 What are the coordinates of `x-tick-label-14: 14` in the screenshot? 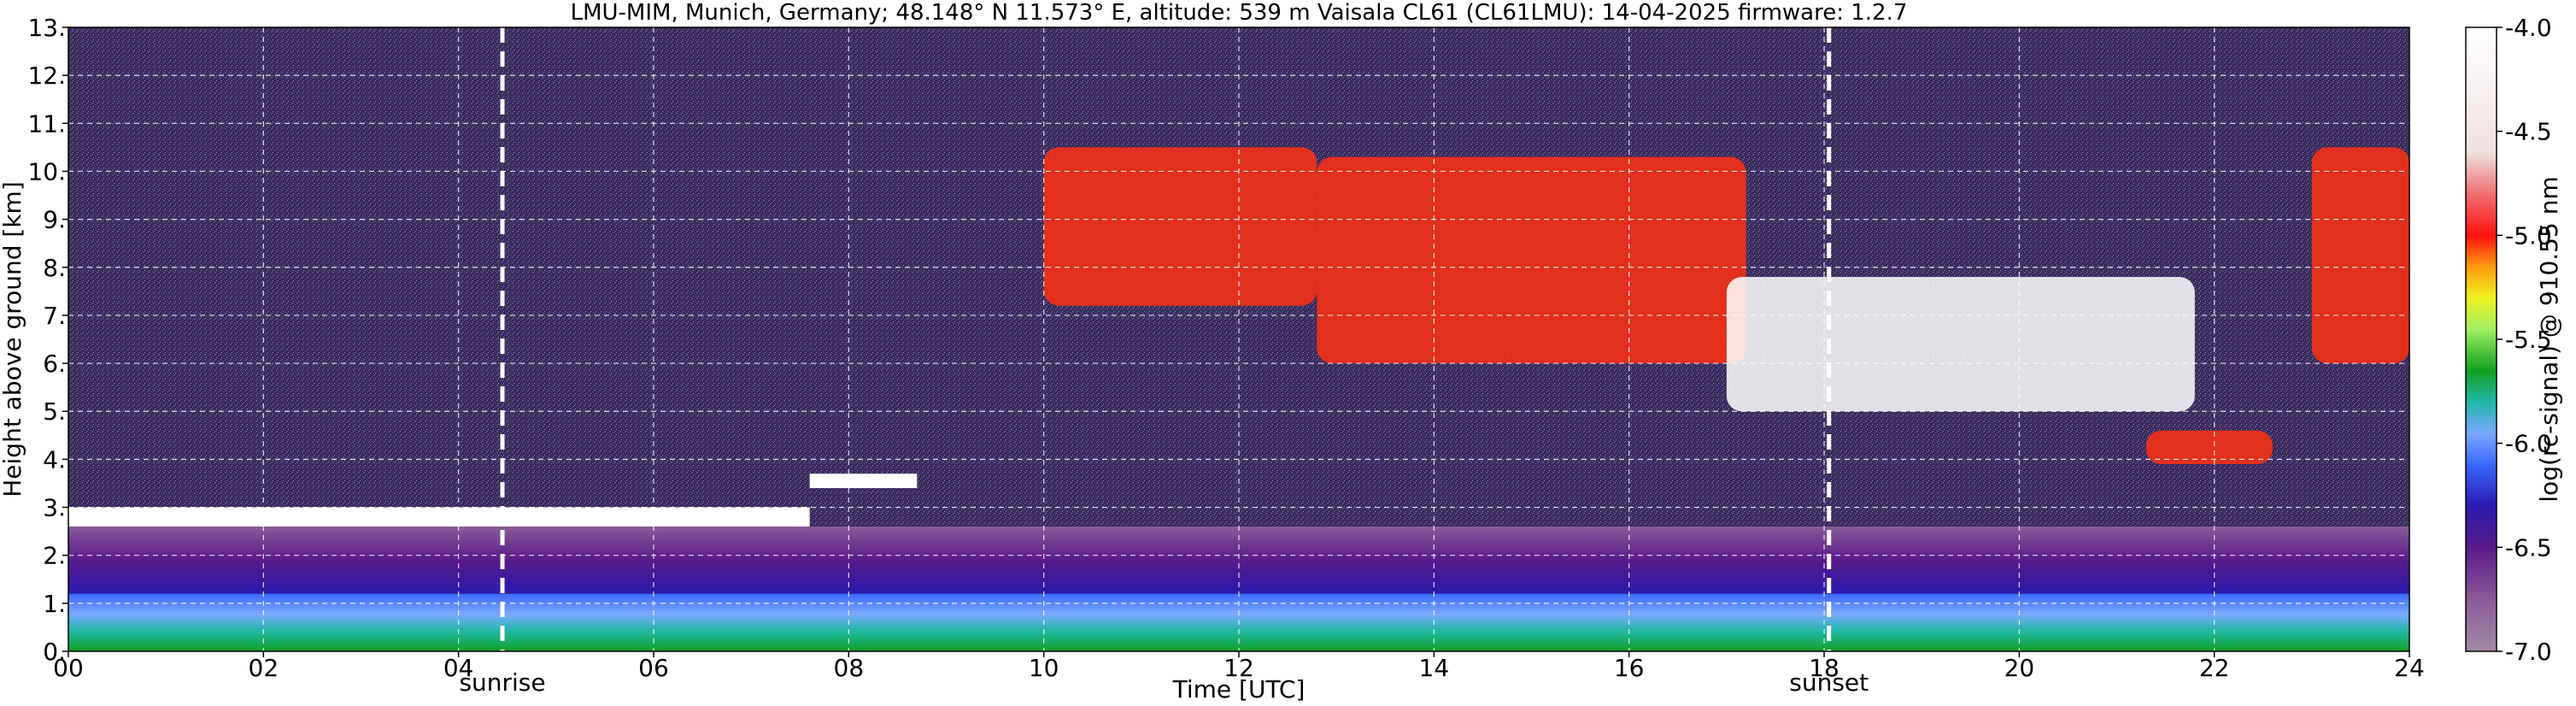 It's located at (1434, 668).